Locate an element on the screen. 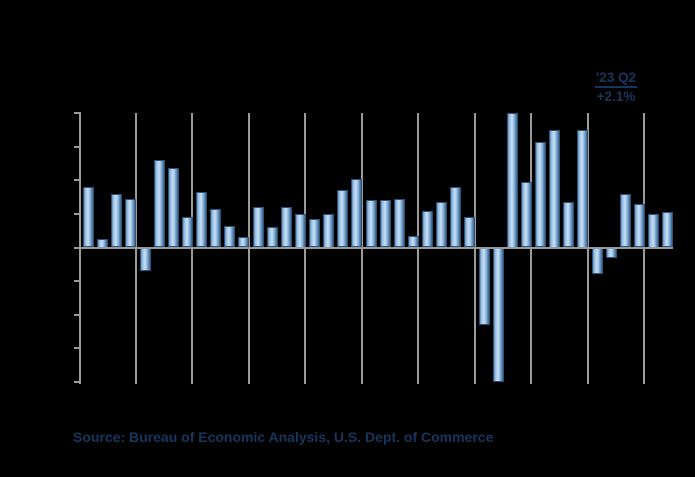  latest-quarter-label: '23 Q2 is located at coordinates (616, 79).